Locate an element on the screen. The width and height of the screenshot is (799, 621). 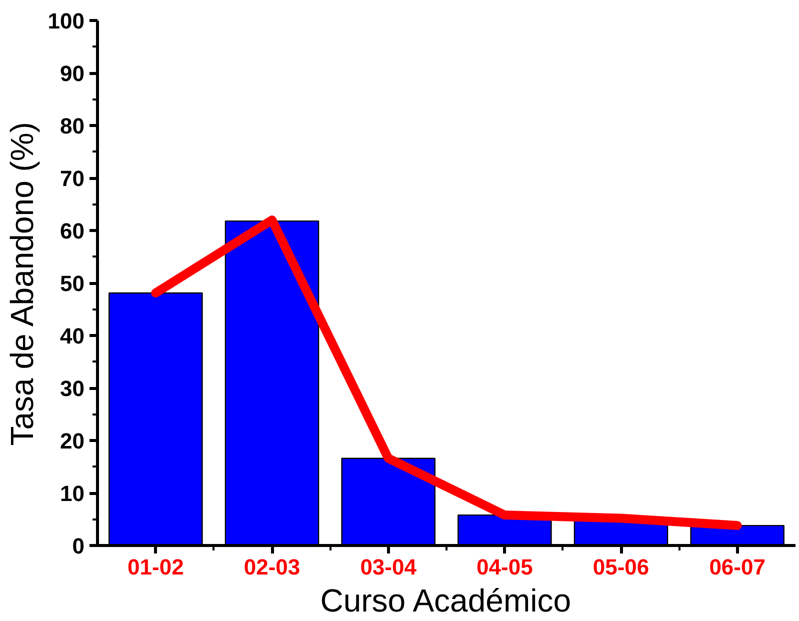
y-tick-label: 20 is located at coordinates (72, 441).